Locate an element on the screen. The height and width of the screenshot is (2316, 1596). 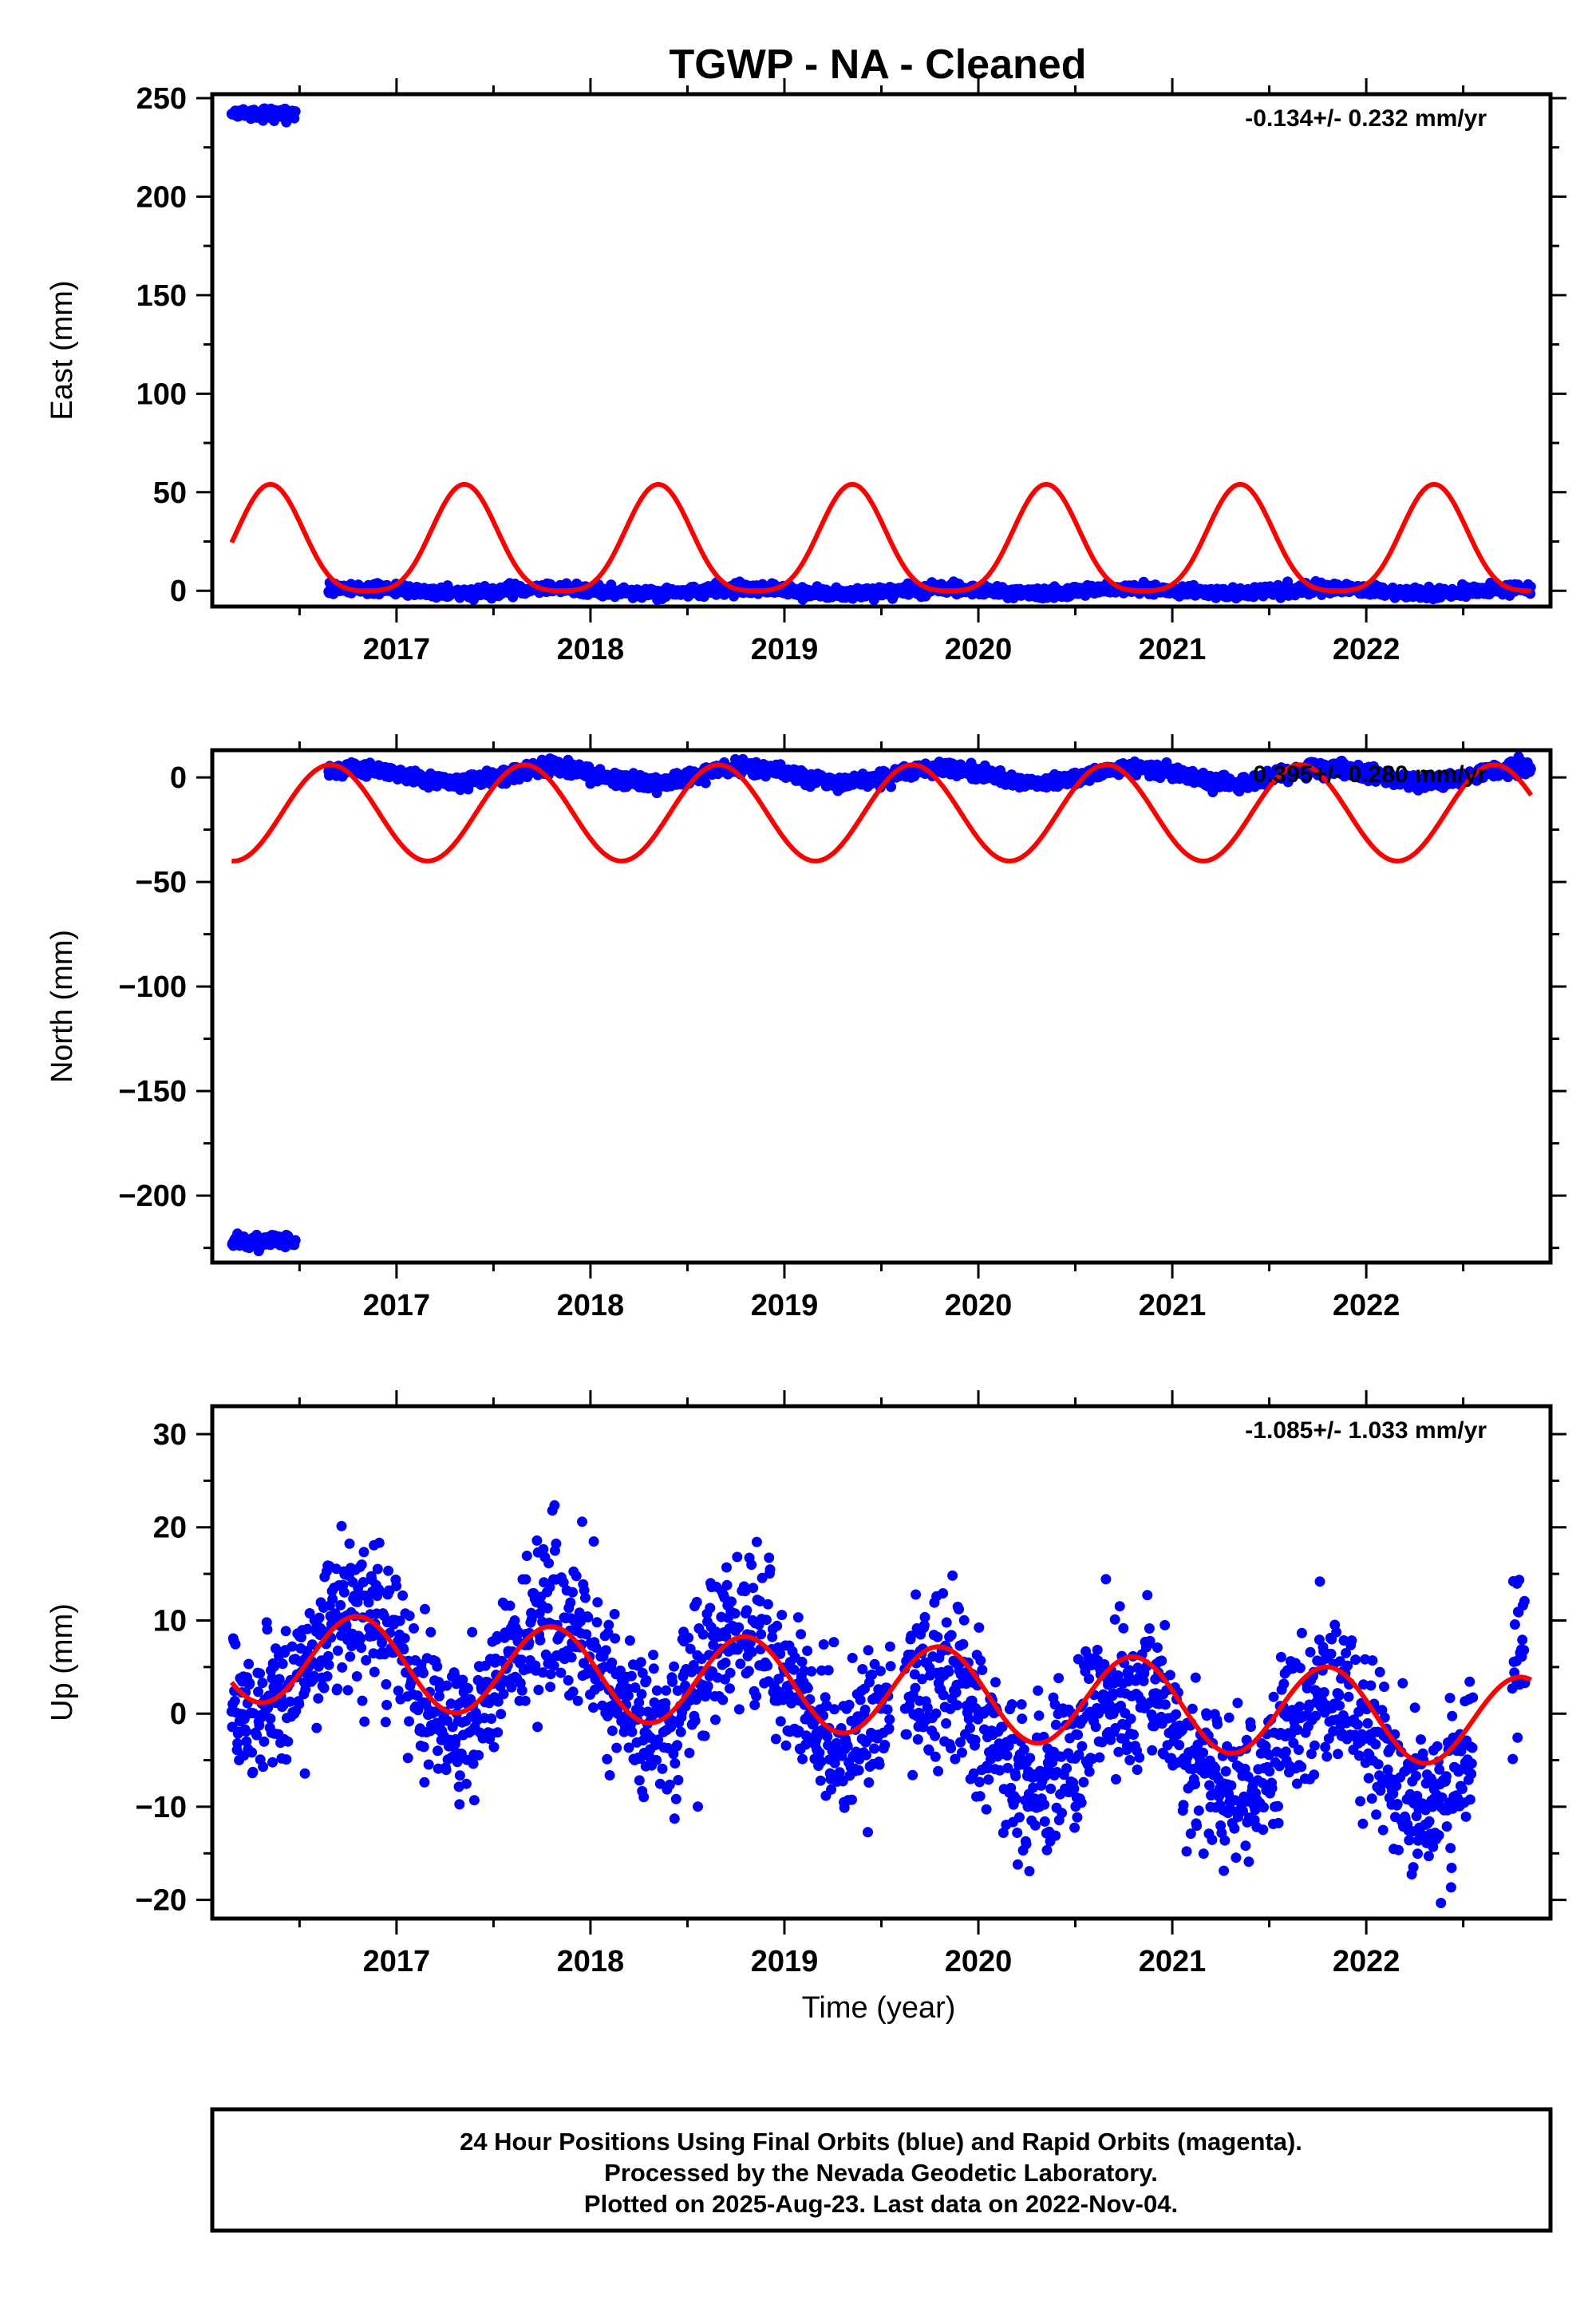
velocity-annotation: -0.134+/- 0.232 mm/yr is located at coordinates (1366, 118).